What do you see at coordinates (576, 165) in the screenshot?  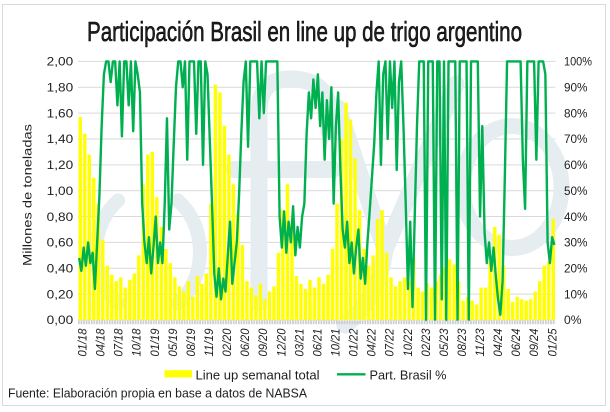 I see `svg-text: 60%` at bounding box center [576, 165].